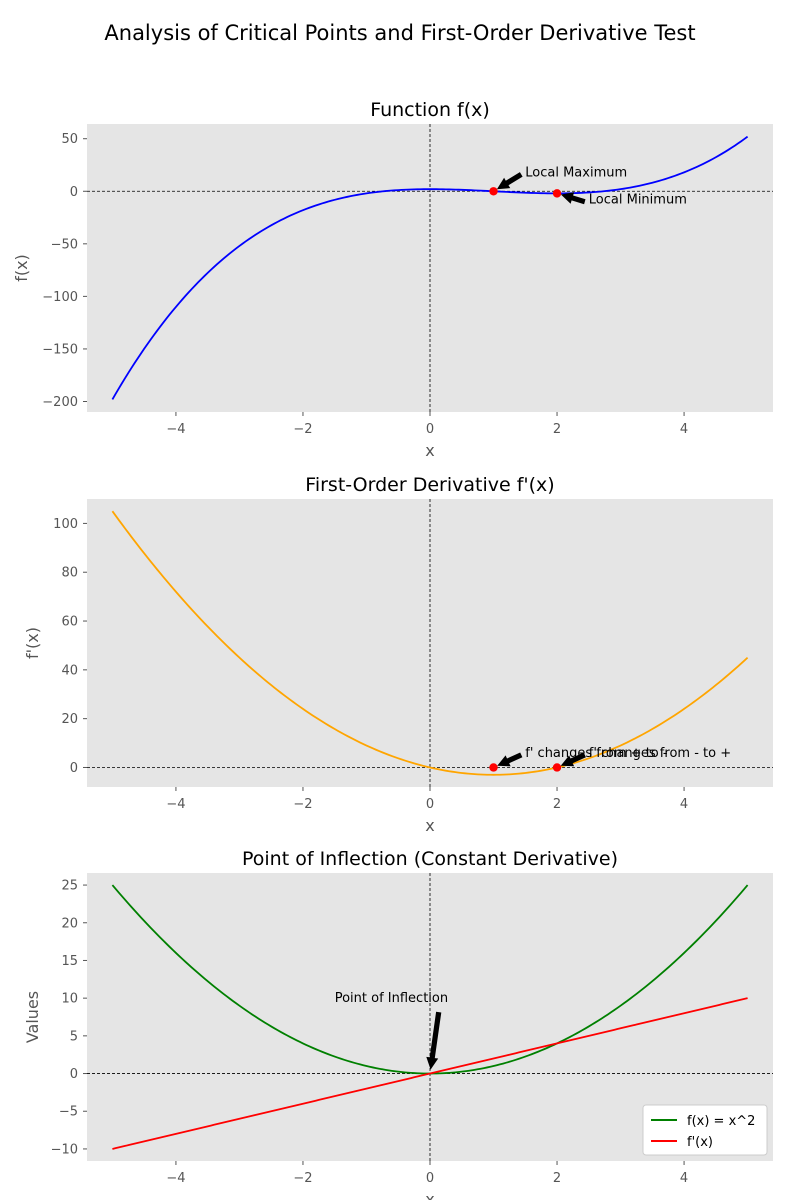 This screenshot has height=1200, width=800. What do you see at coordinates (65, 524) in the screenshot?
I see `y-tick-label: 100` at bounding box center [65, 524].